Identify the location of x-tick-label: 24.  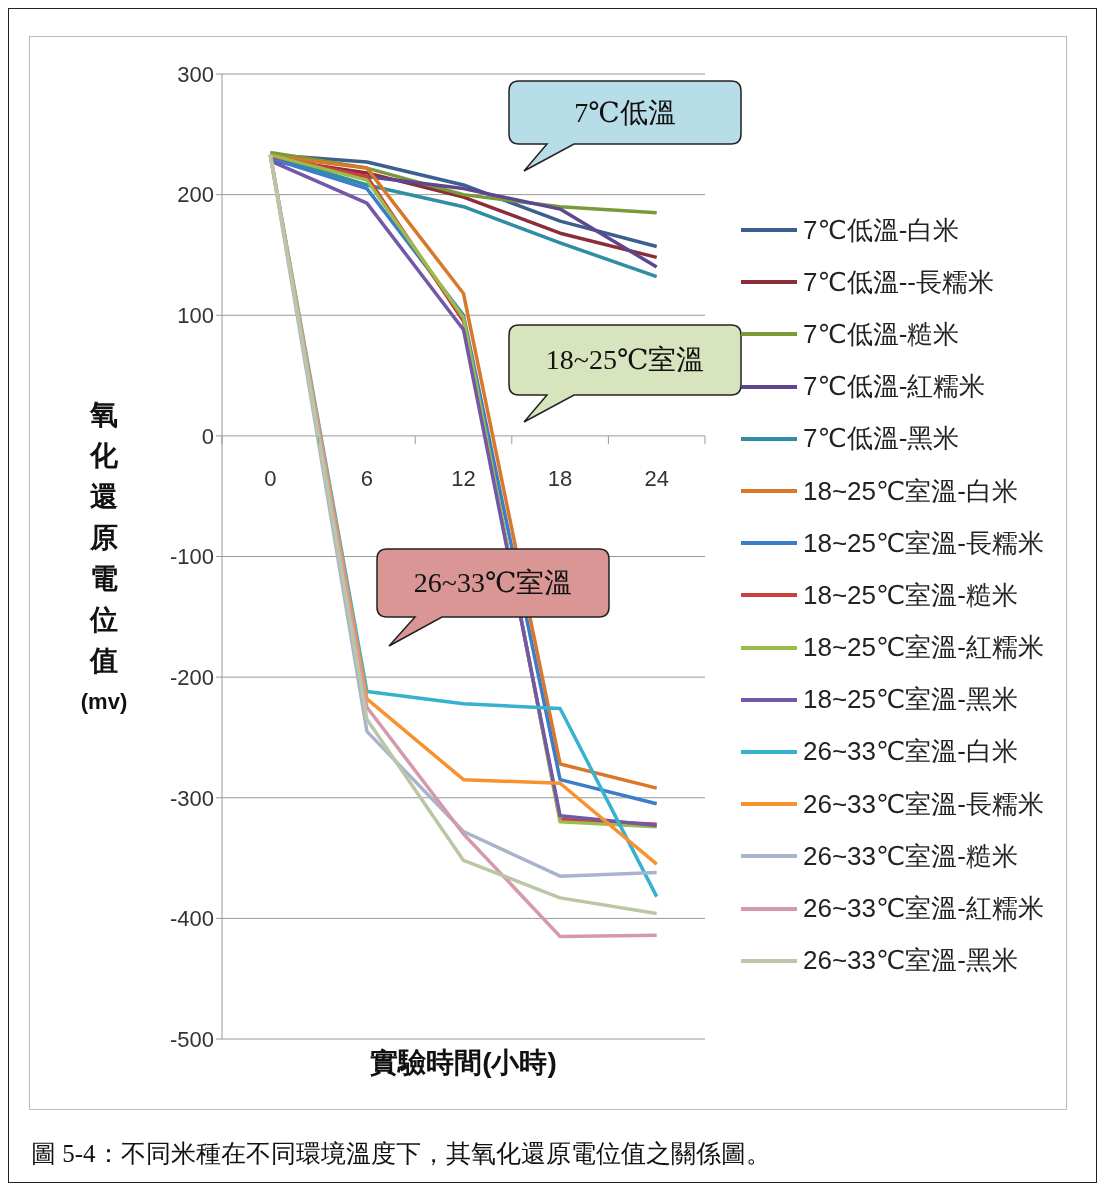
(656, 479).